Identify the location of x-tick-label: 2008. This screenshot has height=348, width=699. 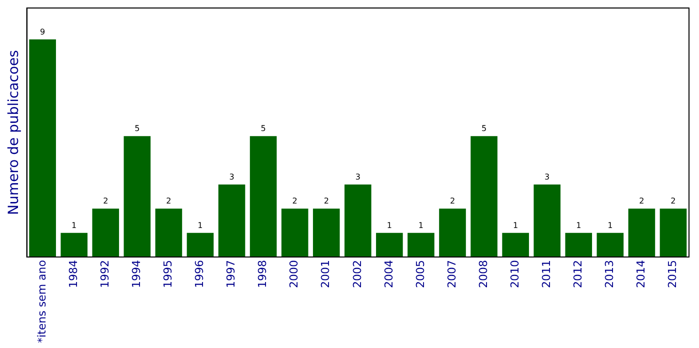
(483, 274).